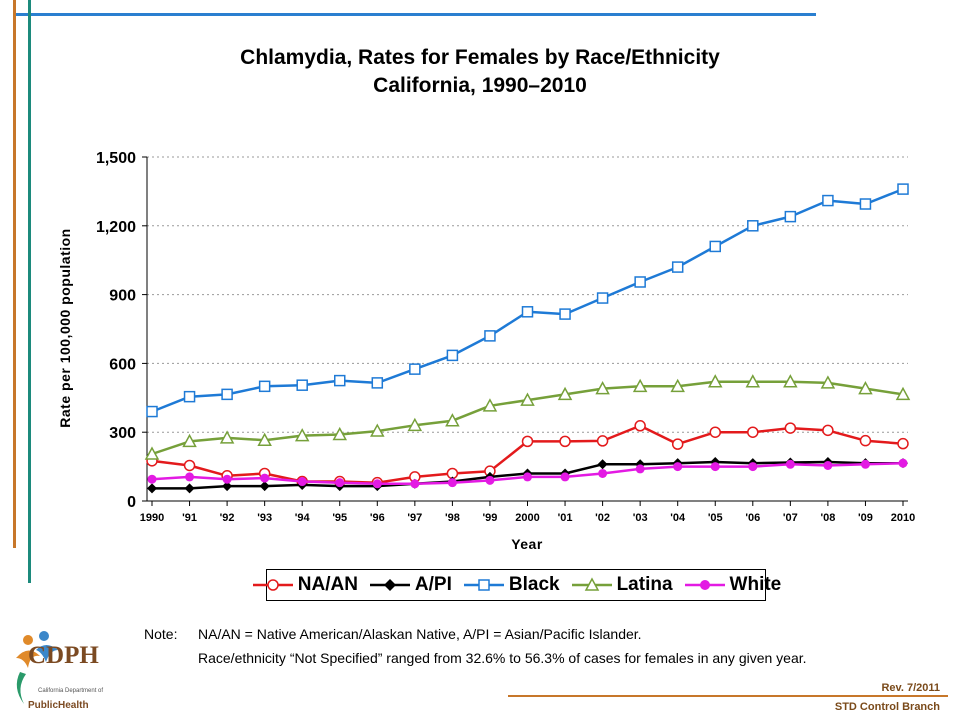 This screenshot has width=960, height=720. Describe the element at coordinates (527, 518) in the screenshot. I see `x-tick-label: 2000` at that location.